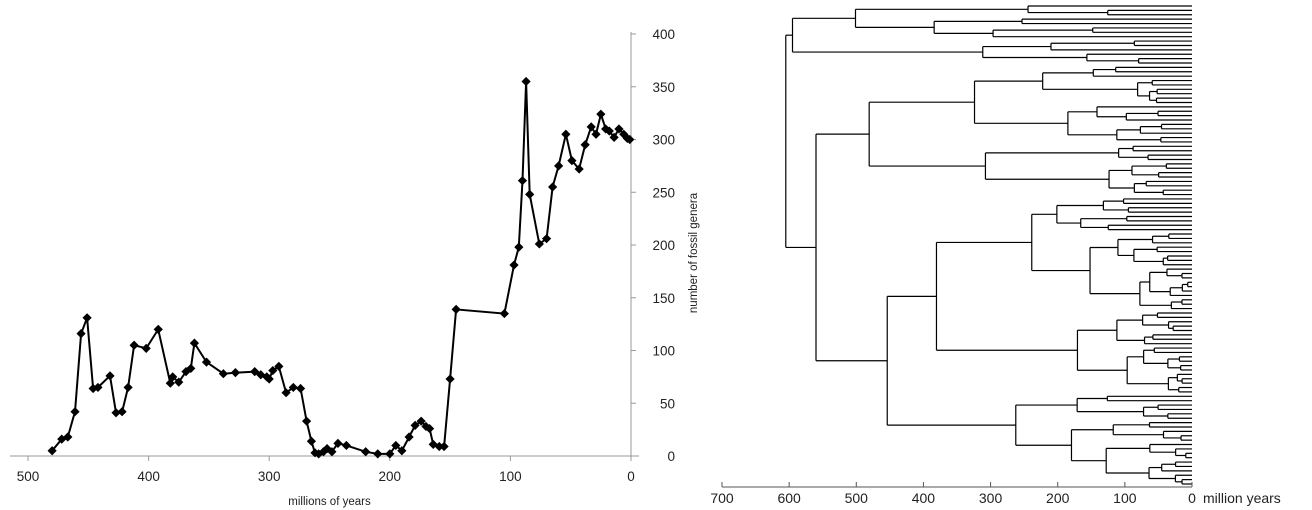 The image size is (1312, 510). Describe the element at coordinates (510, 476) in the screenshot. I see `left-x-tick-label: 100` at that location.